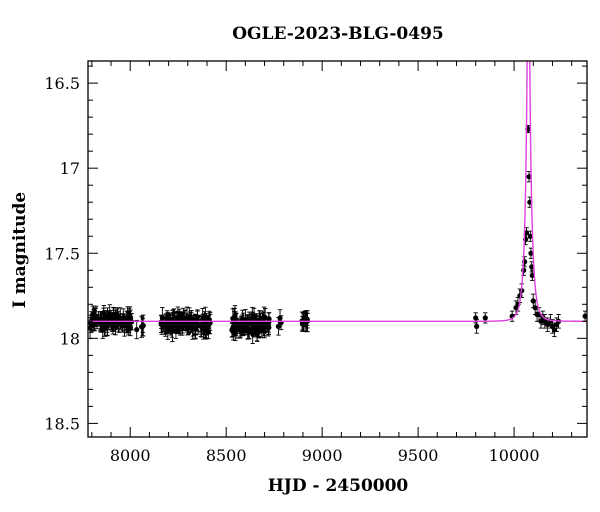 The height and width of the screenshot is (512, 600). What do you see at coordinates (322, 455) in the screenshot?
I see `x-tick-label: 9000` at bounding box center [322, 455].